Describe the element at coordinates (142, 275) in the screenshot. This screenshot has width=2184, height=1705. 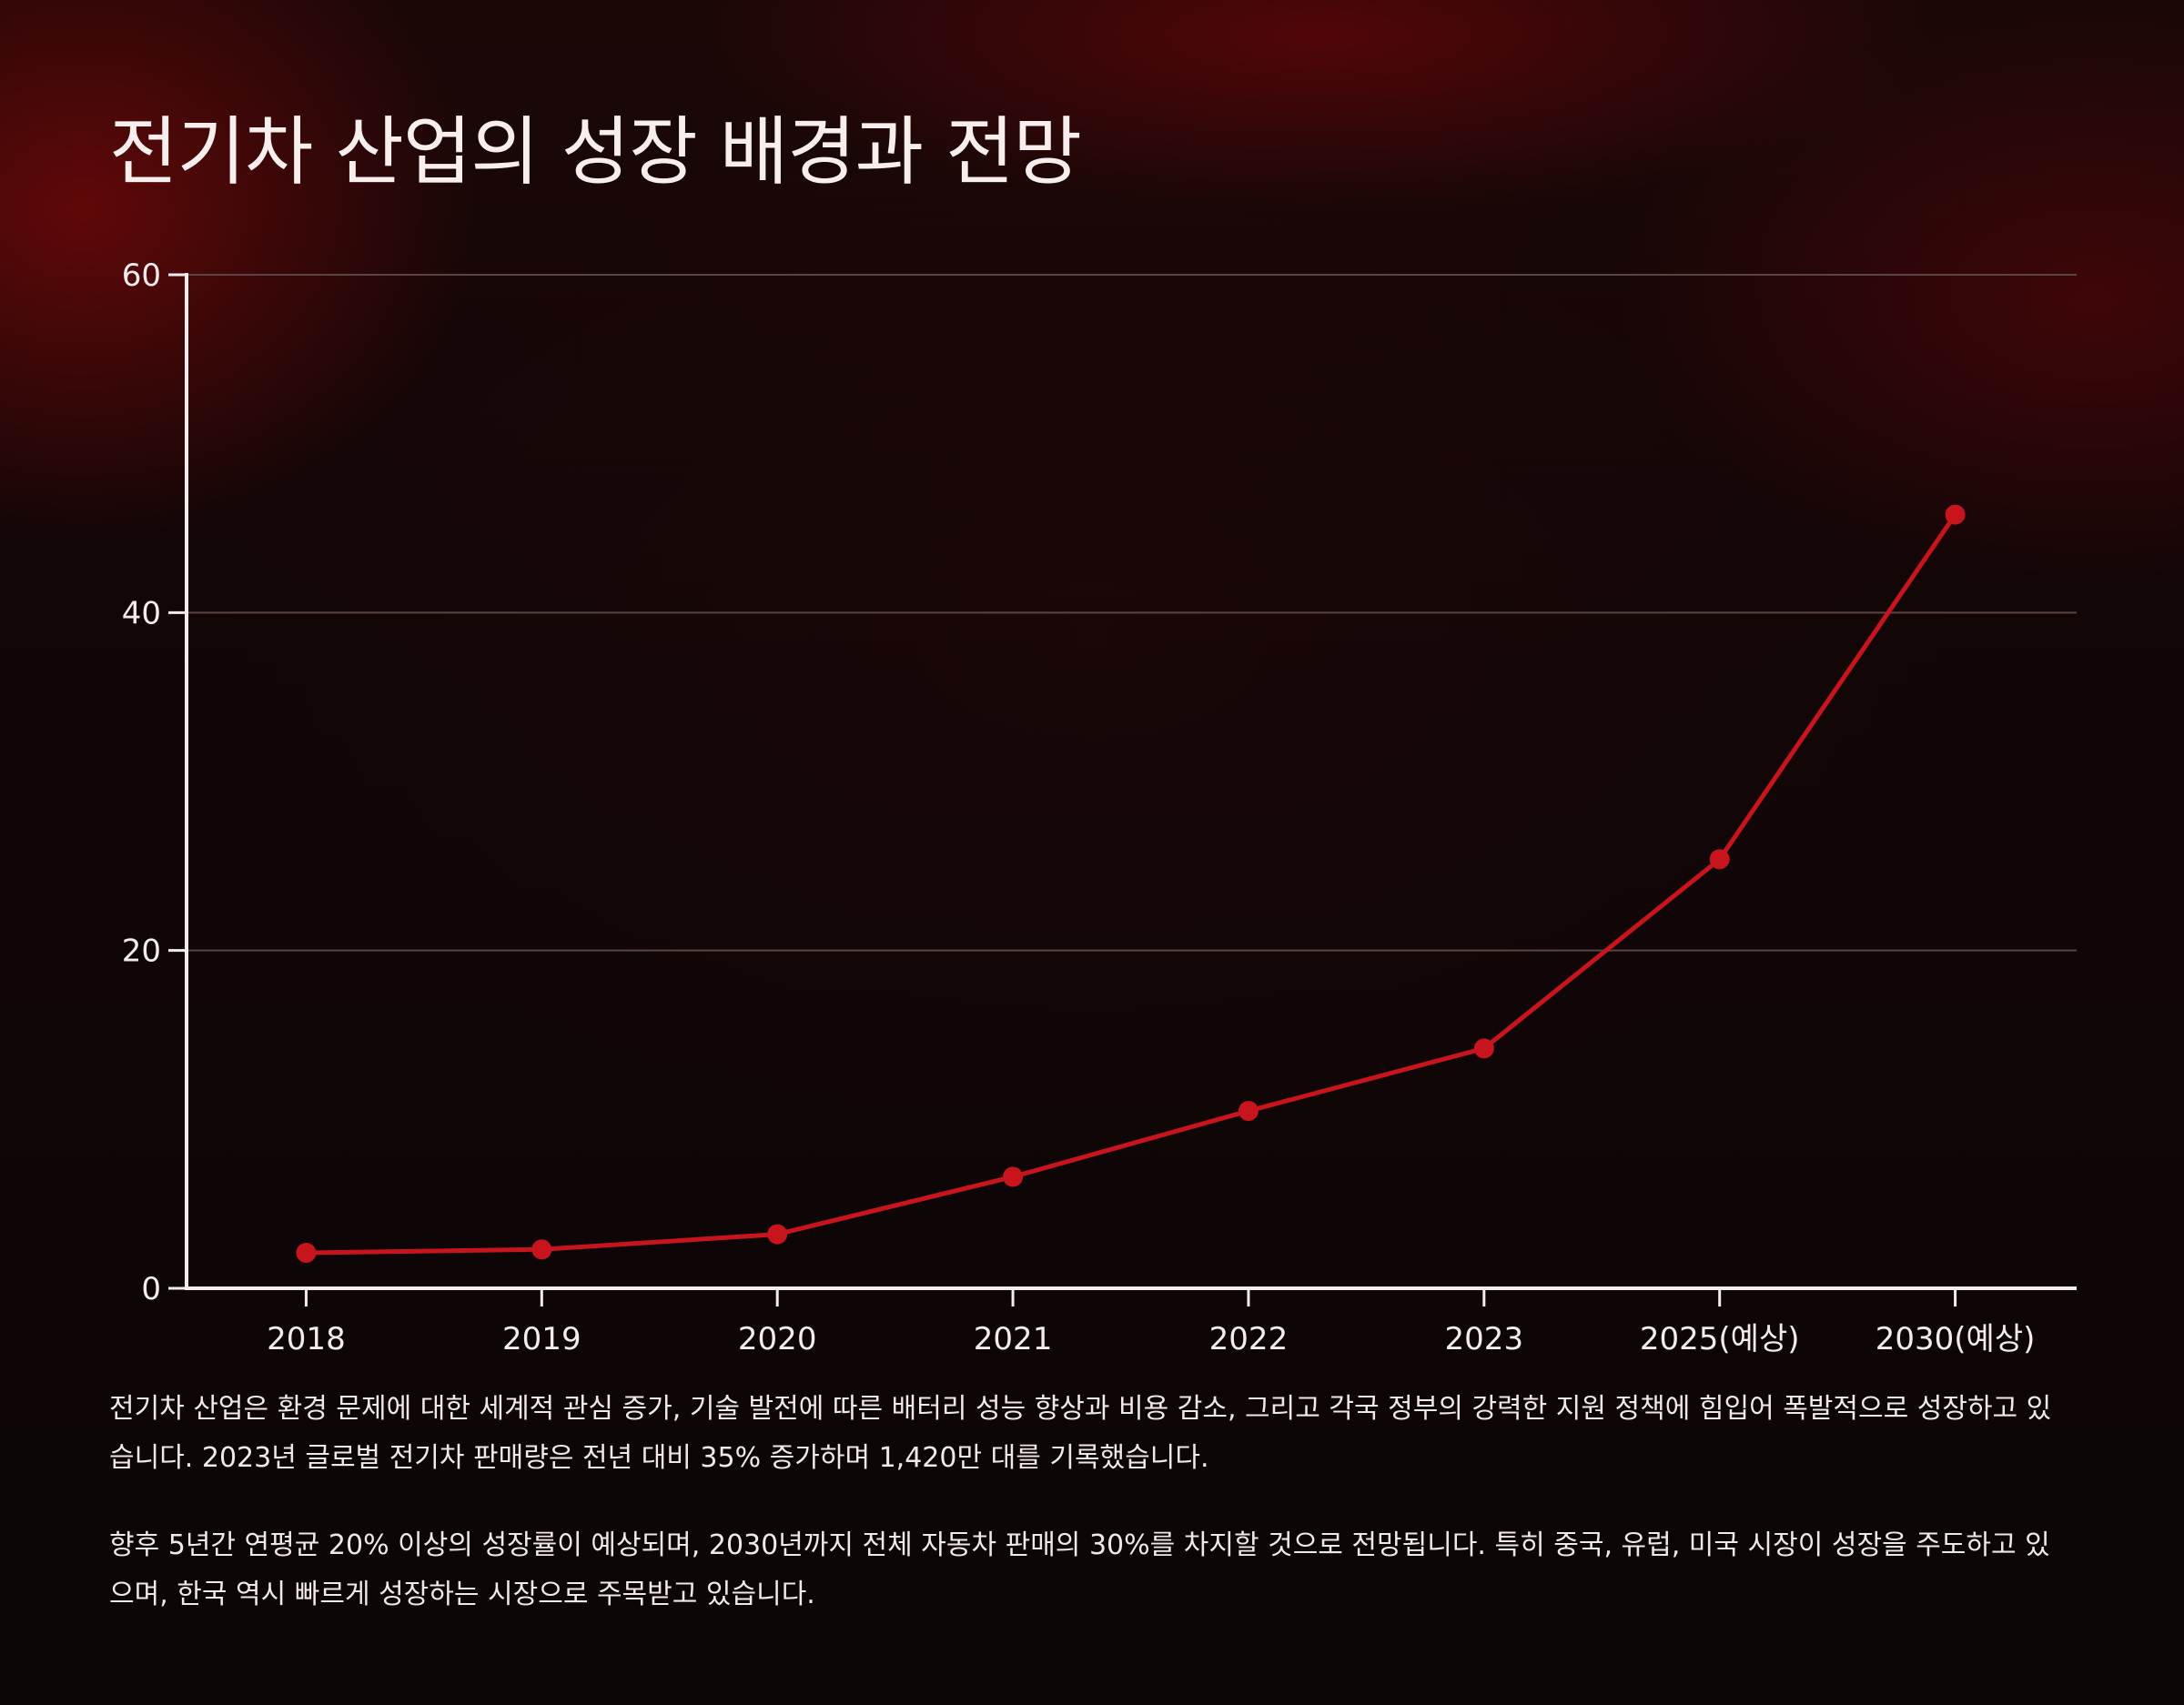
I see `y-tick-label: 60` at that location.